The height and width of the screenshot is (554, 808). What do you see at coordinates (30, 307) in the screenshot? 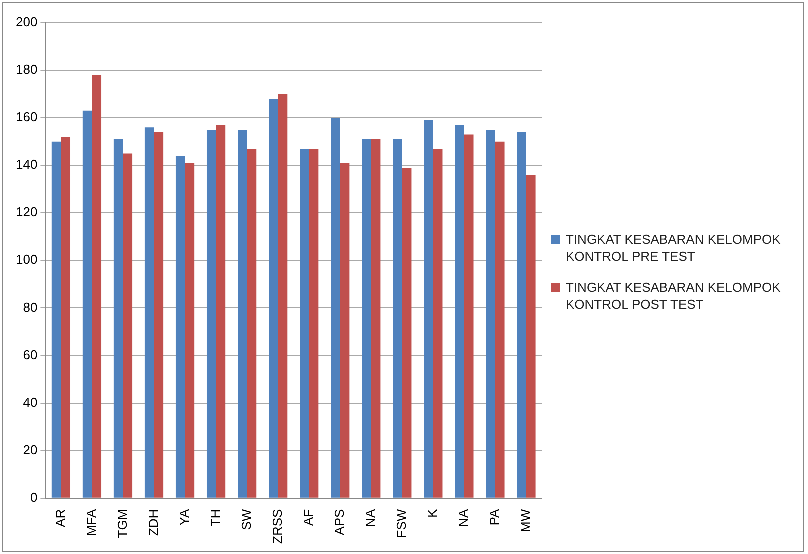
I see `y-tick-label: 80` at bounding box center [30, 307].